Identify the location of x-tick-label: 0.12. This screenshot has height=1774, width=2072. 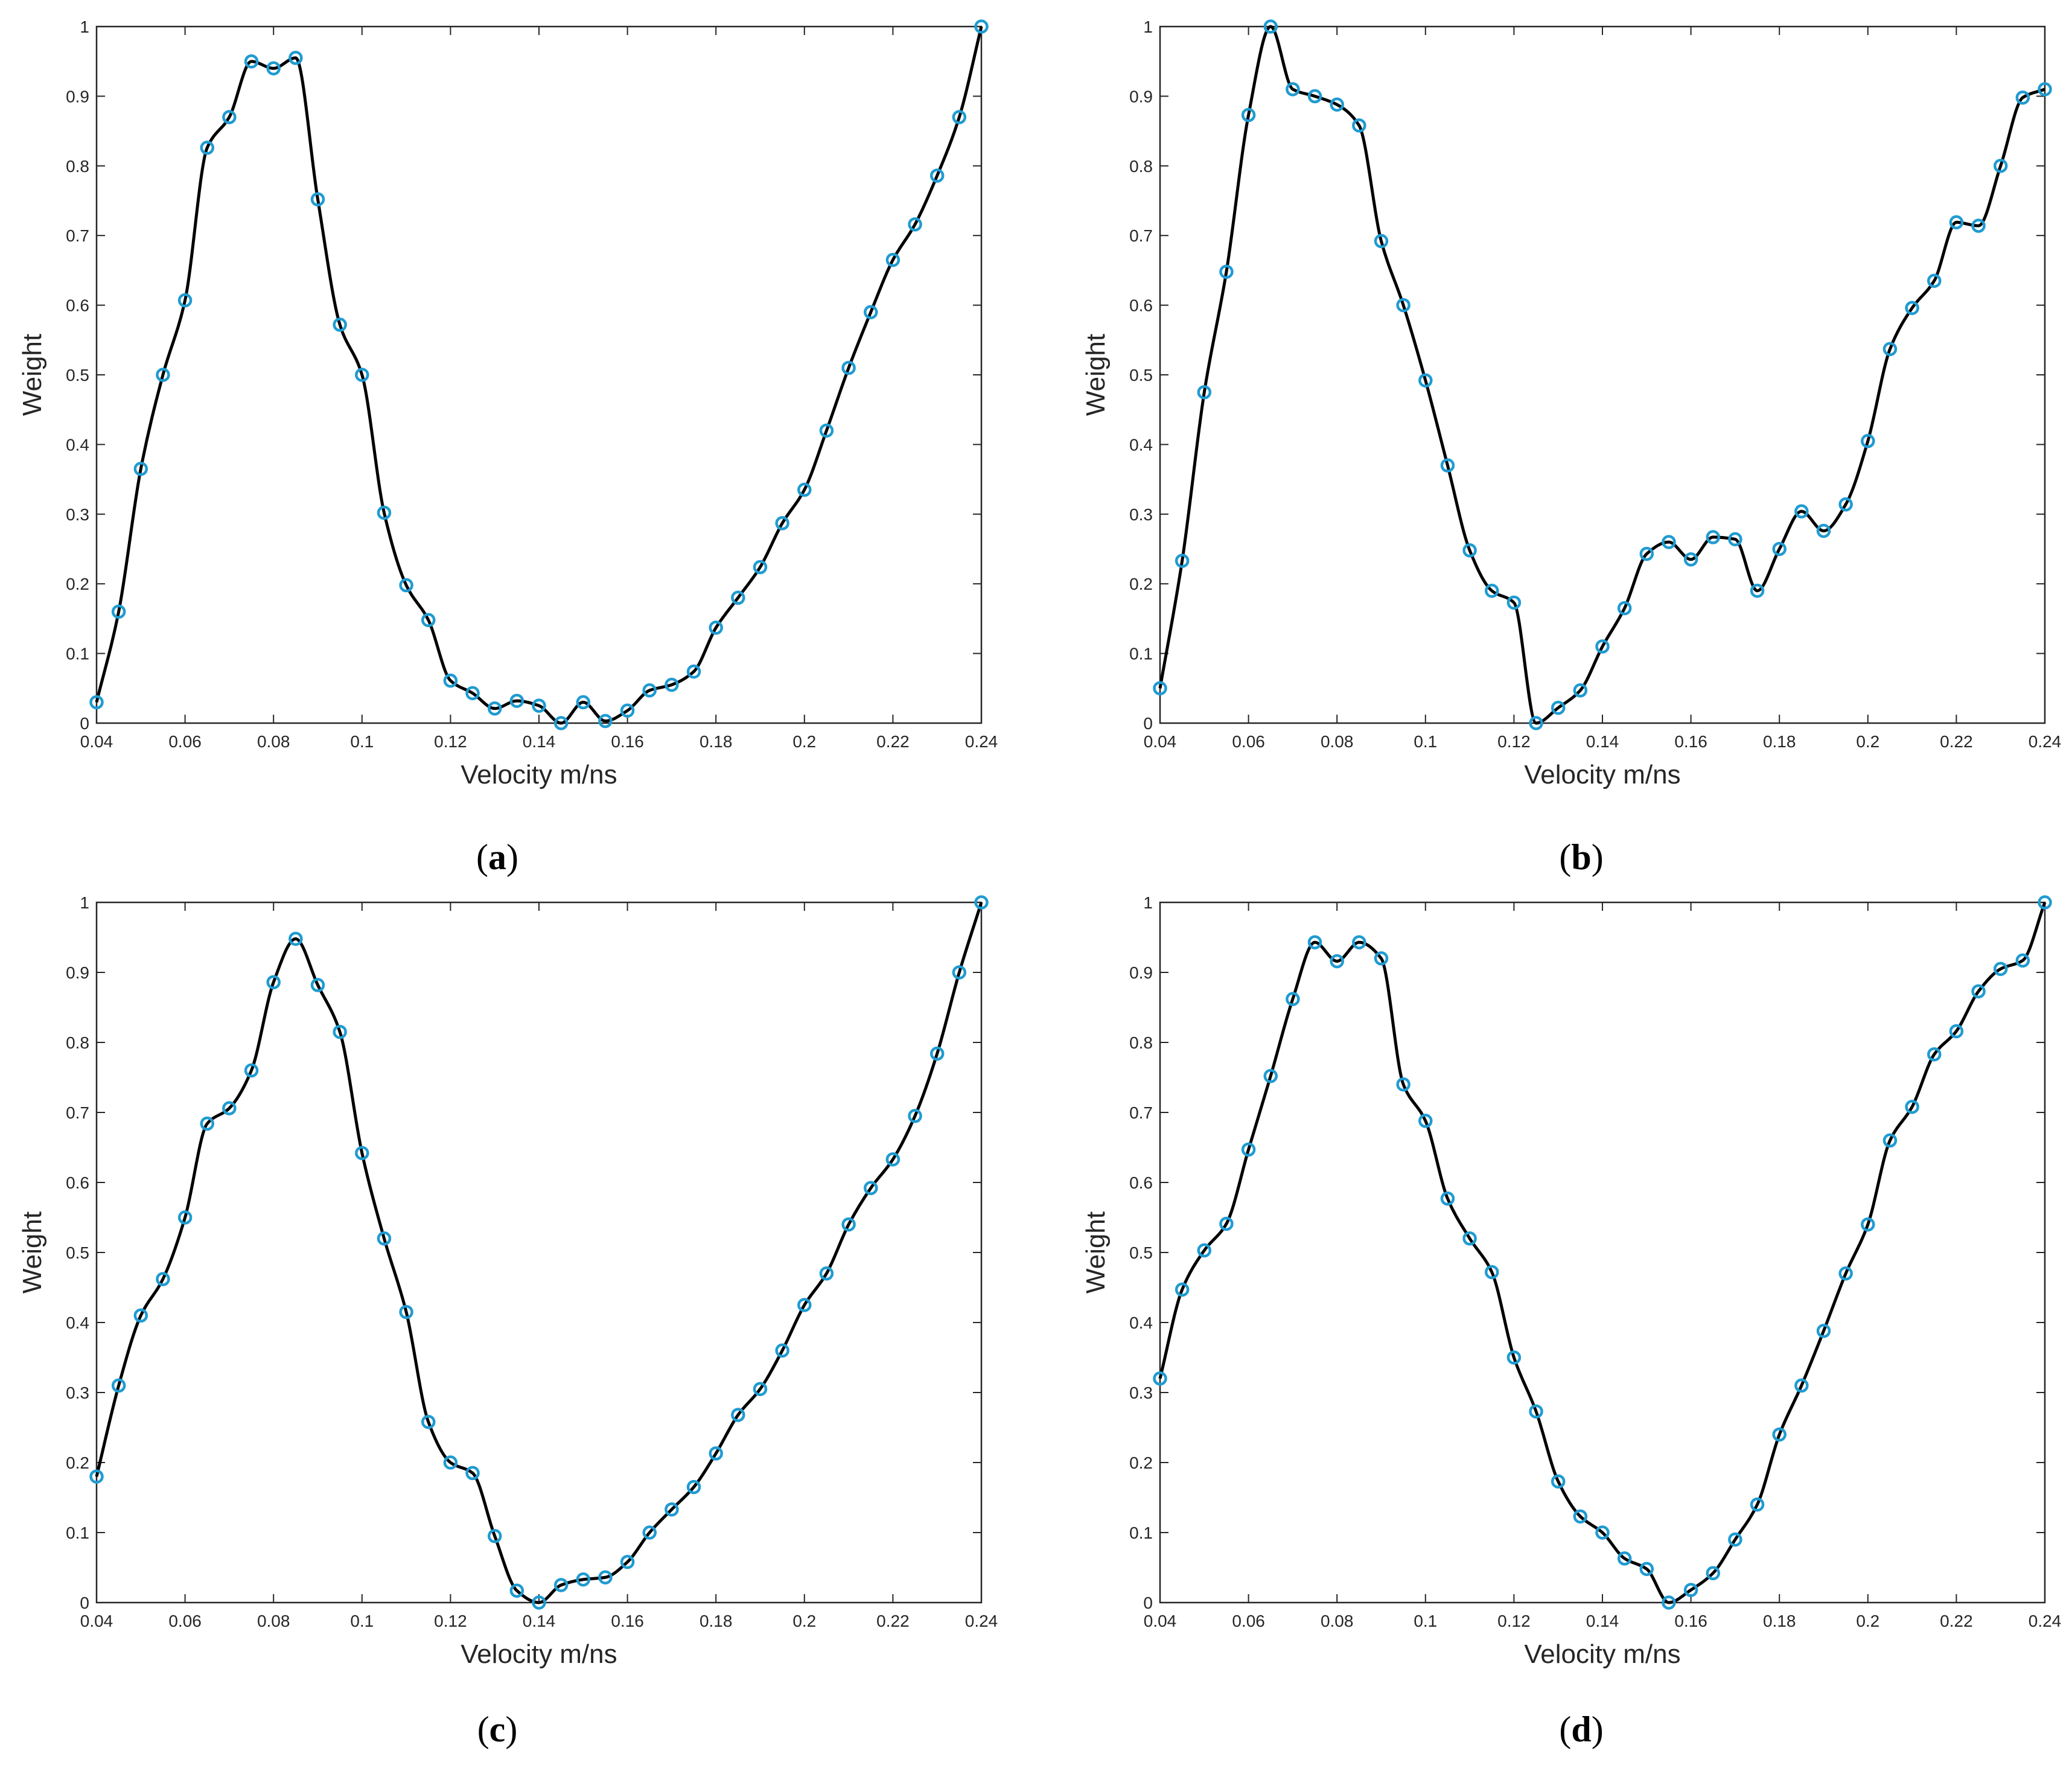
(450, 1621).